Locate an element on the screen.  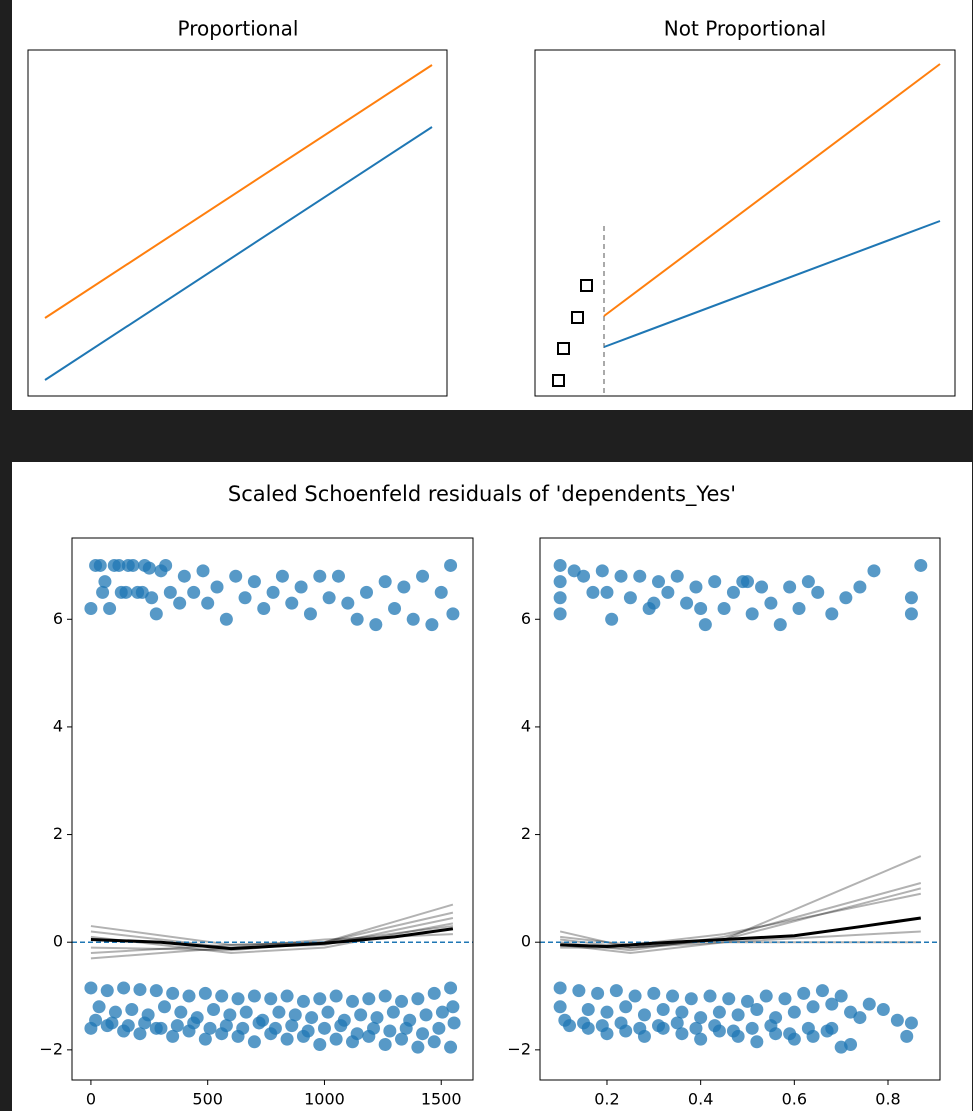
x-tick-label: 0 is located at coordinates (91, 1099).